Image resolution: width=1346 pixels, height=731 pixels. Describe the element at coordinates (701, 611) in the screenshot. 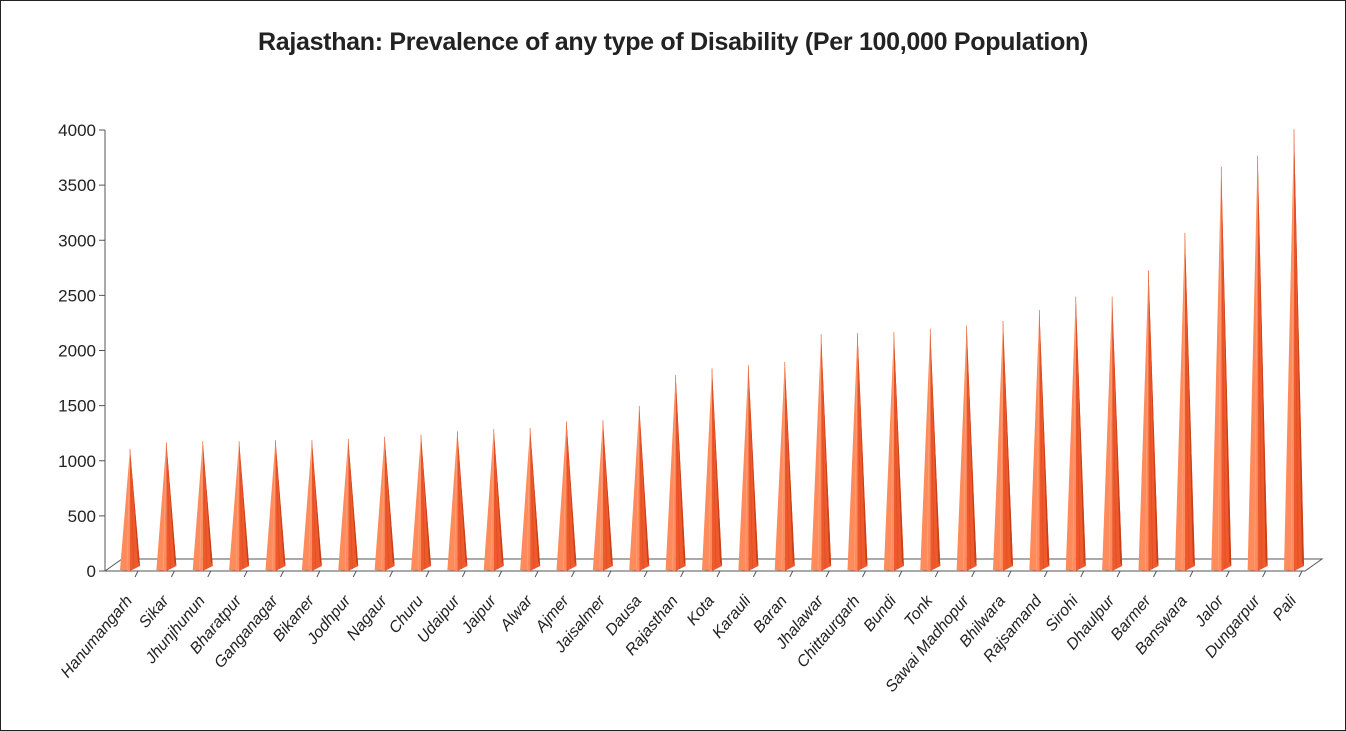

I see `x-tick-label: Kota` at that location.